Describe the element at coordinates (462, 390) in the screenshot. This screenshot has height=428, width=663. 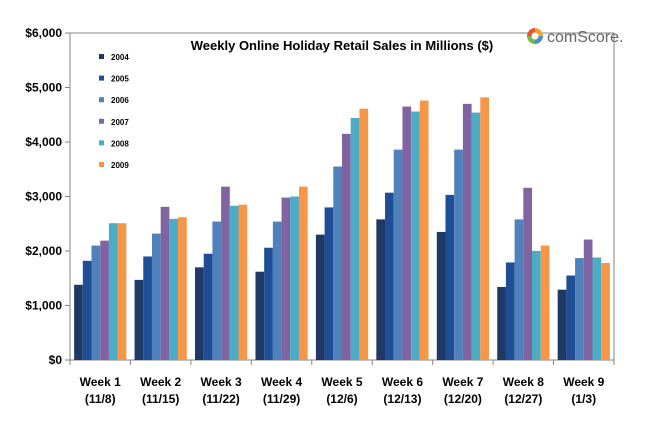
I see `x-tick-label: Week 7 (12/20)` at that location.